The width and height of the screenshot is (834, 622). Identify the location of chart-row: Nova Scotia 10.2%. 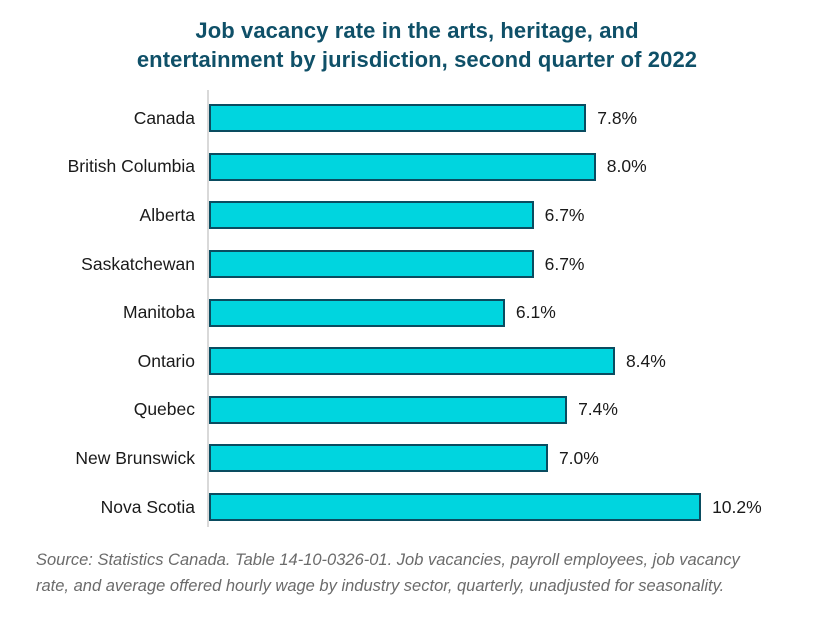
(417, 507).